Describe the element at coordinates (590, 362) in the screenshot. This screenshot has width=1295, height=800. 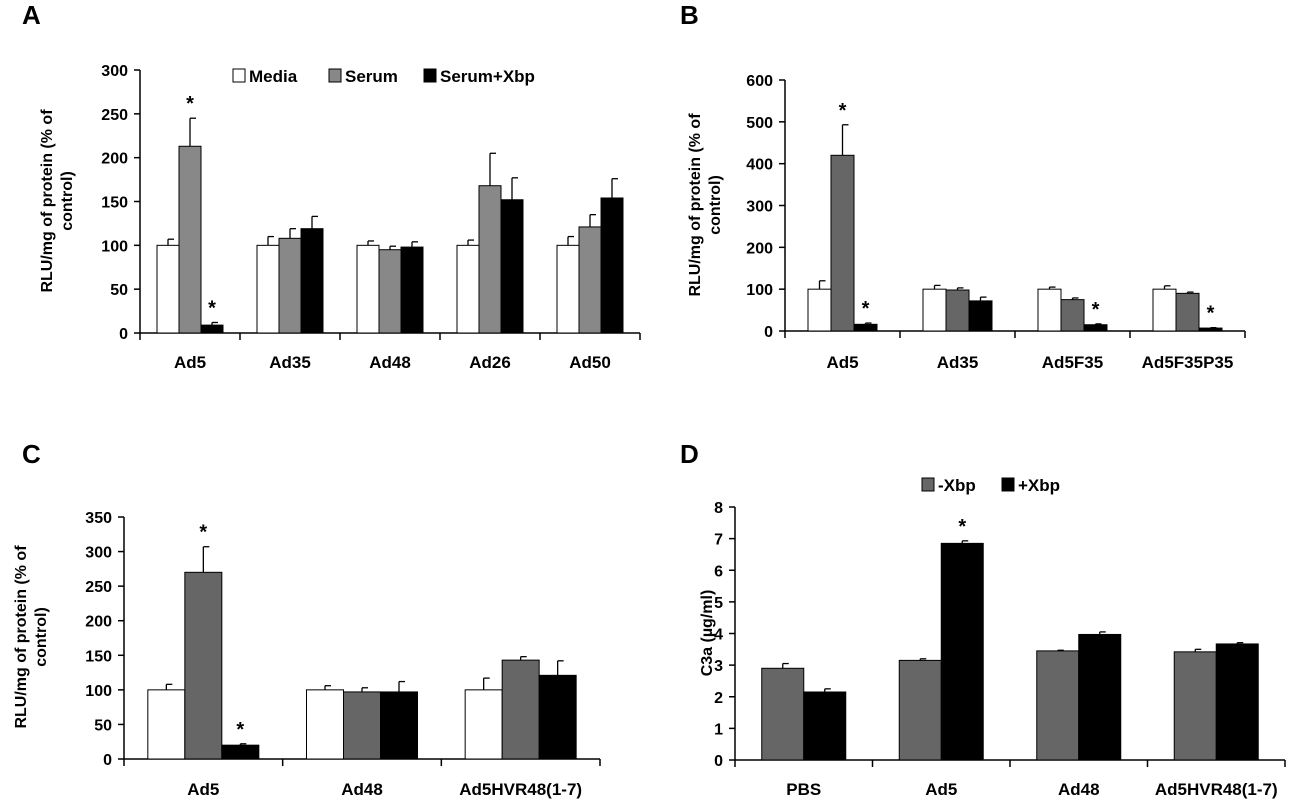
I see `panel-a-category-label: Ad50` at that location.